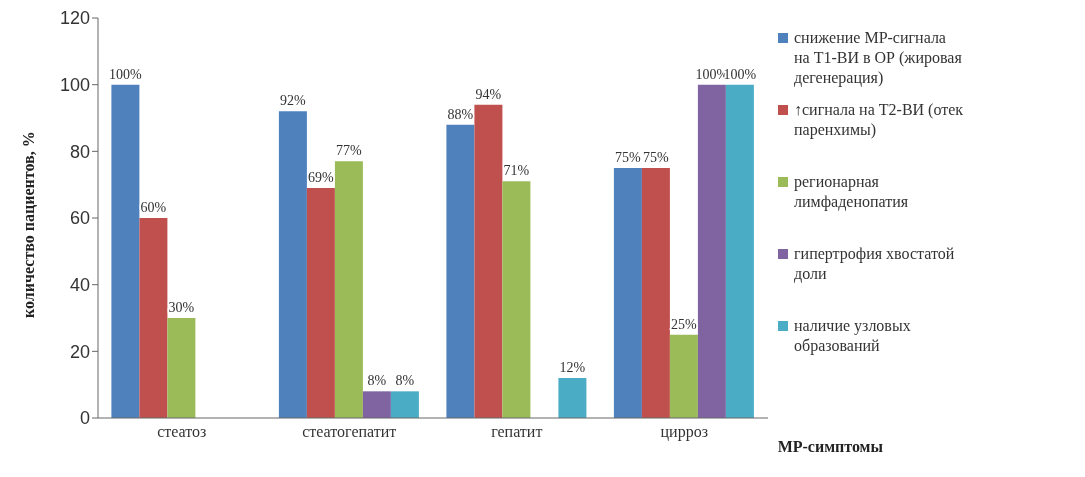 This screenshot has height=477, width=1085. What do you see at coordinates (74, 85) in the screenshot?
I see `y-tick-label: 100` at bounding box center [74, 85].